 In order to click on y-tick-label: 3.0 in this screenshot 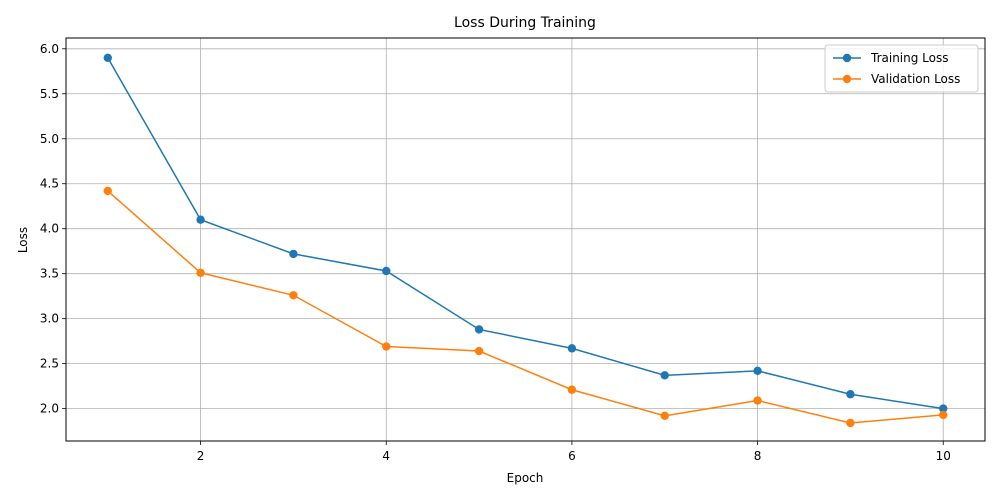, I will do `click(49, 319)`.